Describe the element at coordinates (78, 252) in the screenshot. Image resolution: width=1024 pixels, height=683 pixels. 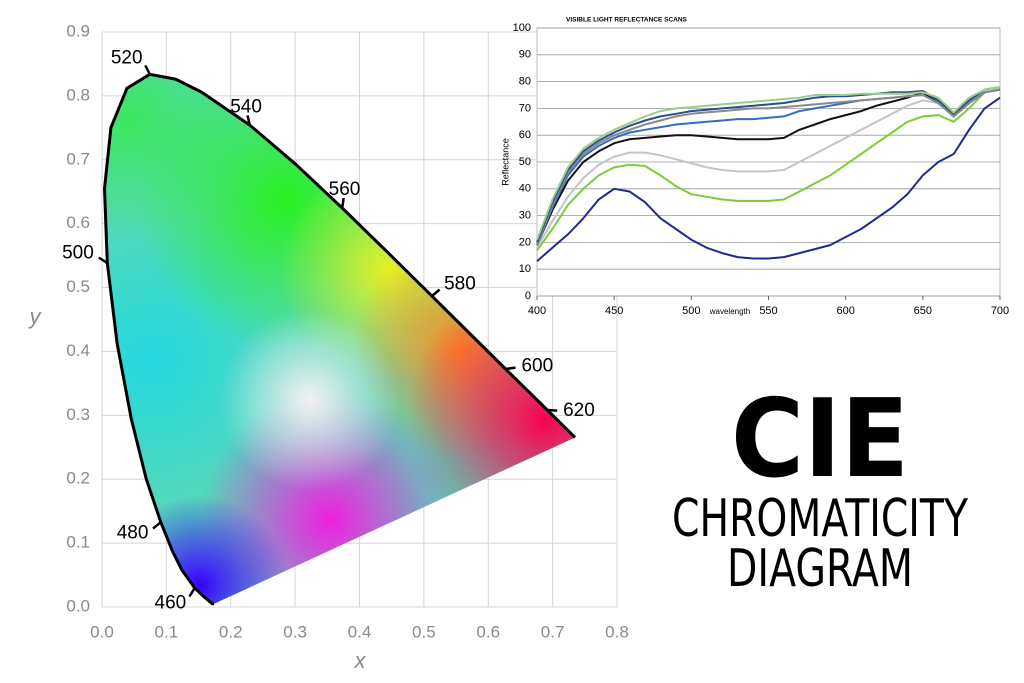
I see `wavelength-label: 500` at that location.